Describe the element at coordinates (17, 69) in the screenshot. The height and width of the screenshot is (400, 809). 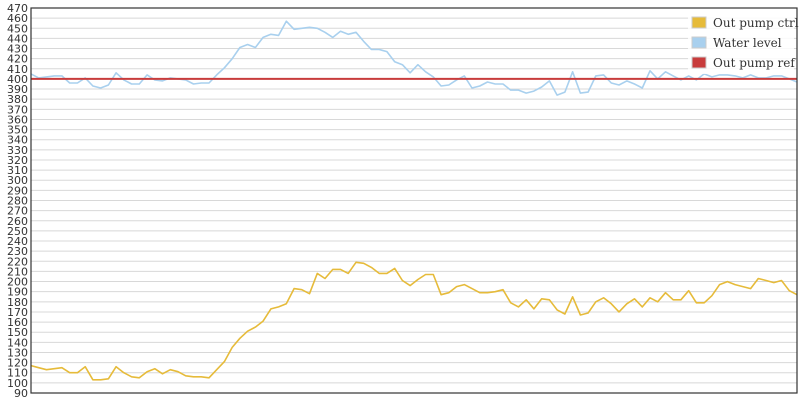
I see `y-tick-label: 410` at that location.